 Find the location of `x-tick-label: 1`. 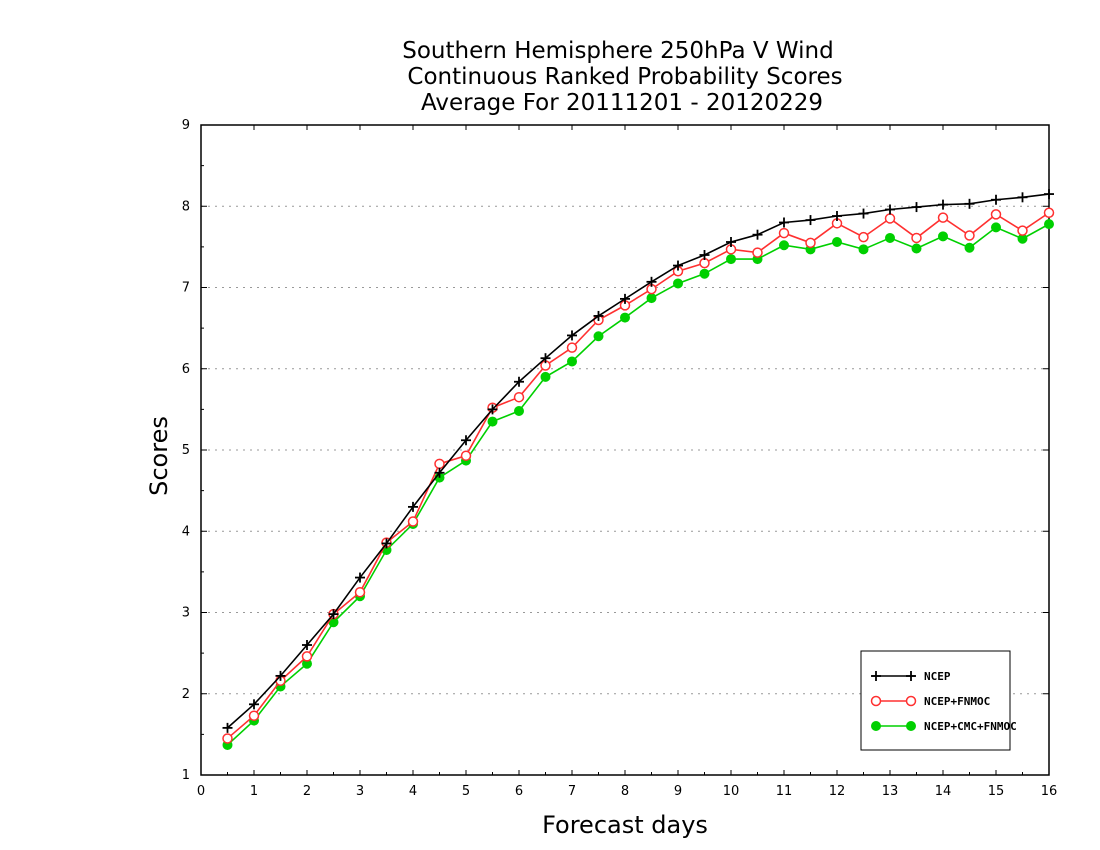

x-tick-label: 1 is located at coordinates (254, 791).